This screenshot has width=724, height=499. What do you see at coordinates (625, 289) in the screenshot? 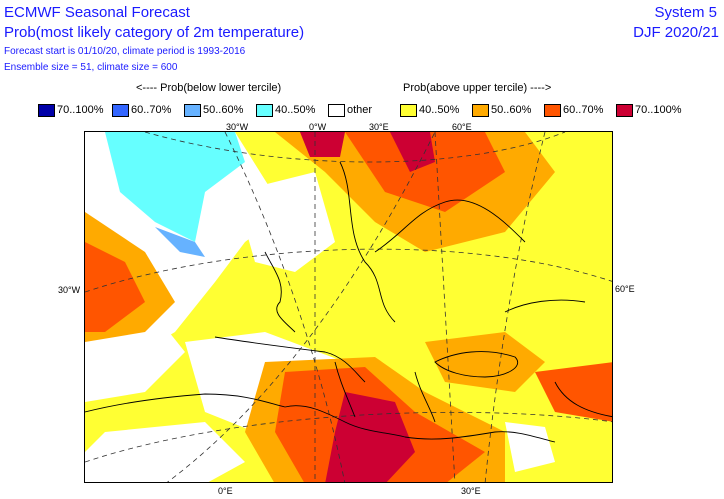
I see `map-tick-right: 60°E` at bounding box center [625, 289].